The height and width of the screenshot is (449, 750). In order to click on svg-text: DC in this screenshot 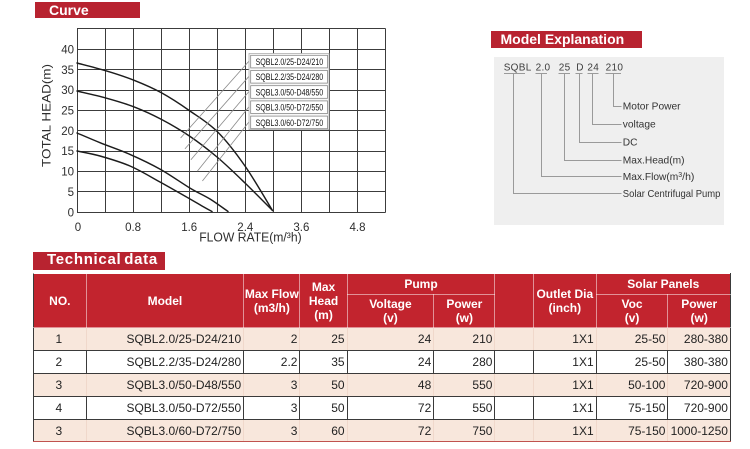, I will do `click(630, 143)`.